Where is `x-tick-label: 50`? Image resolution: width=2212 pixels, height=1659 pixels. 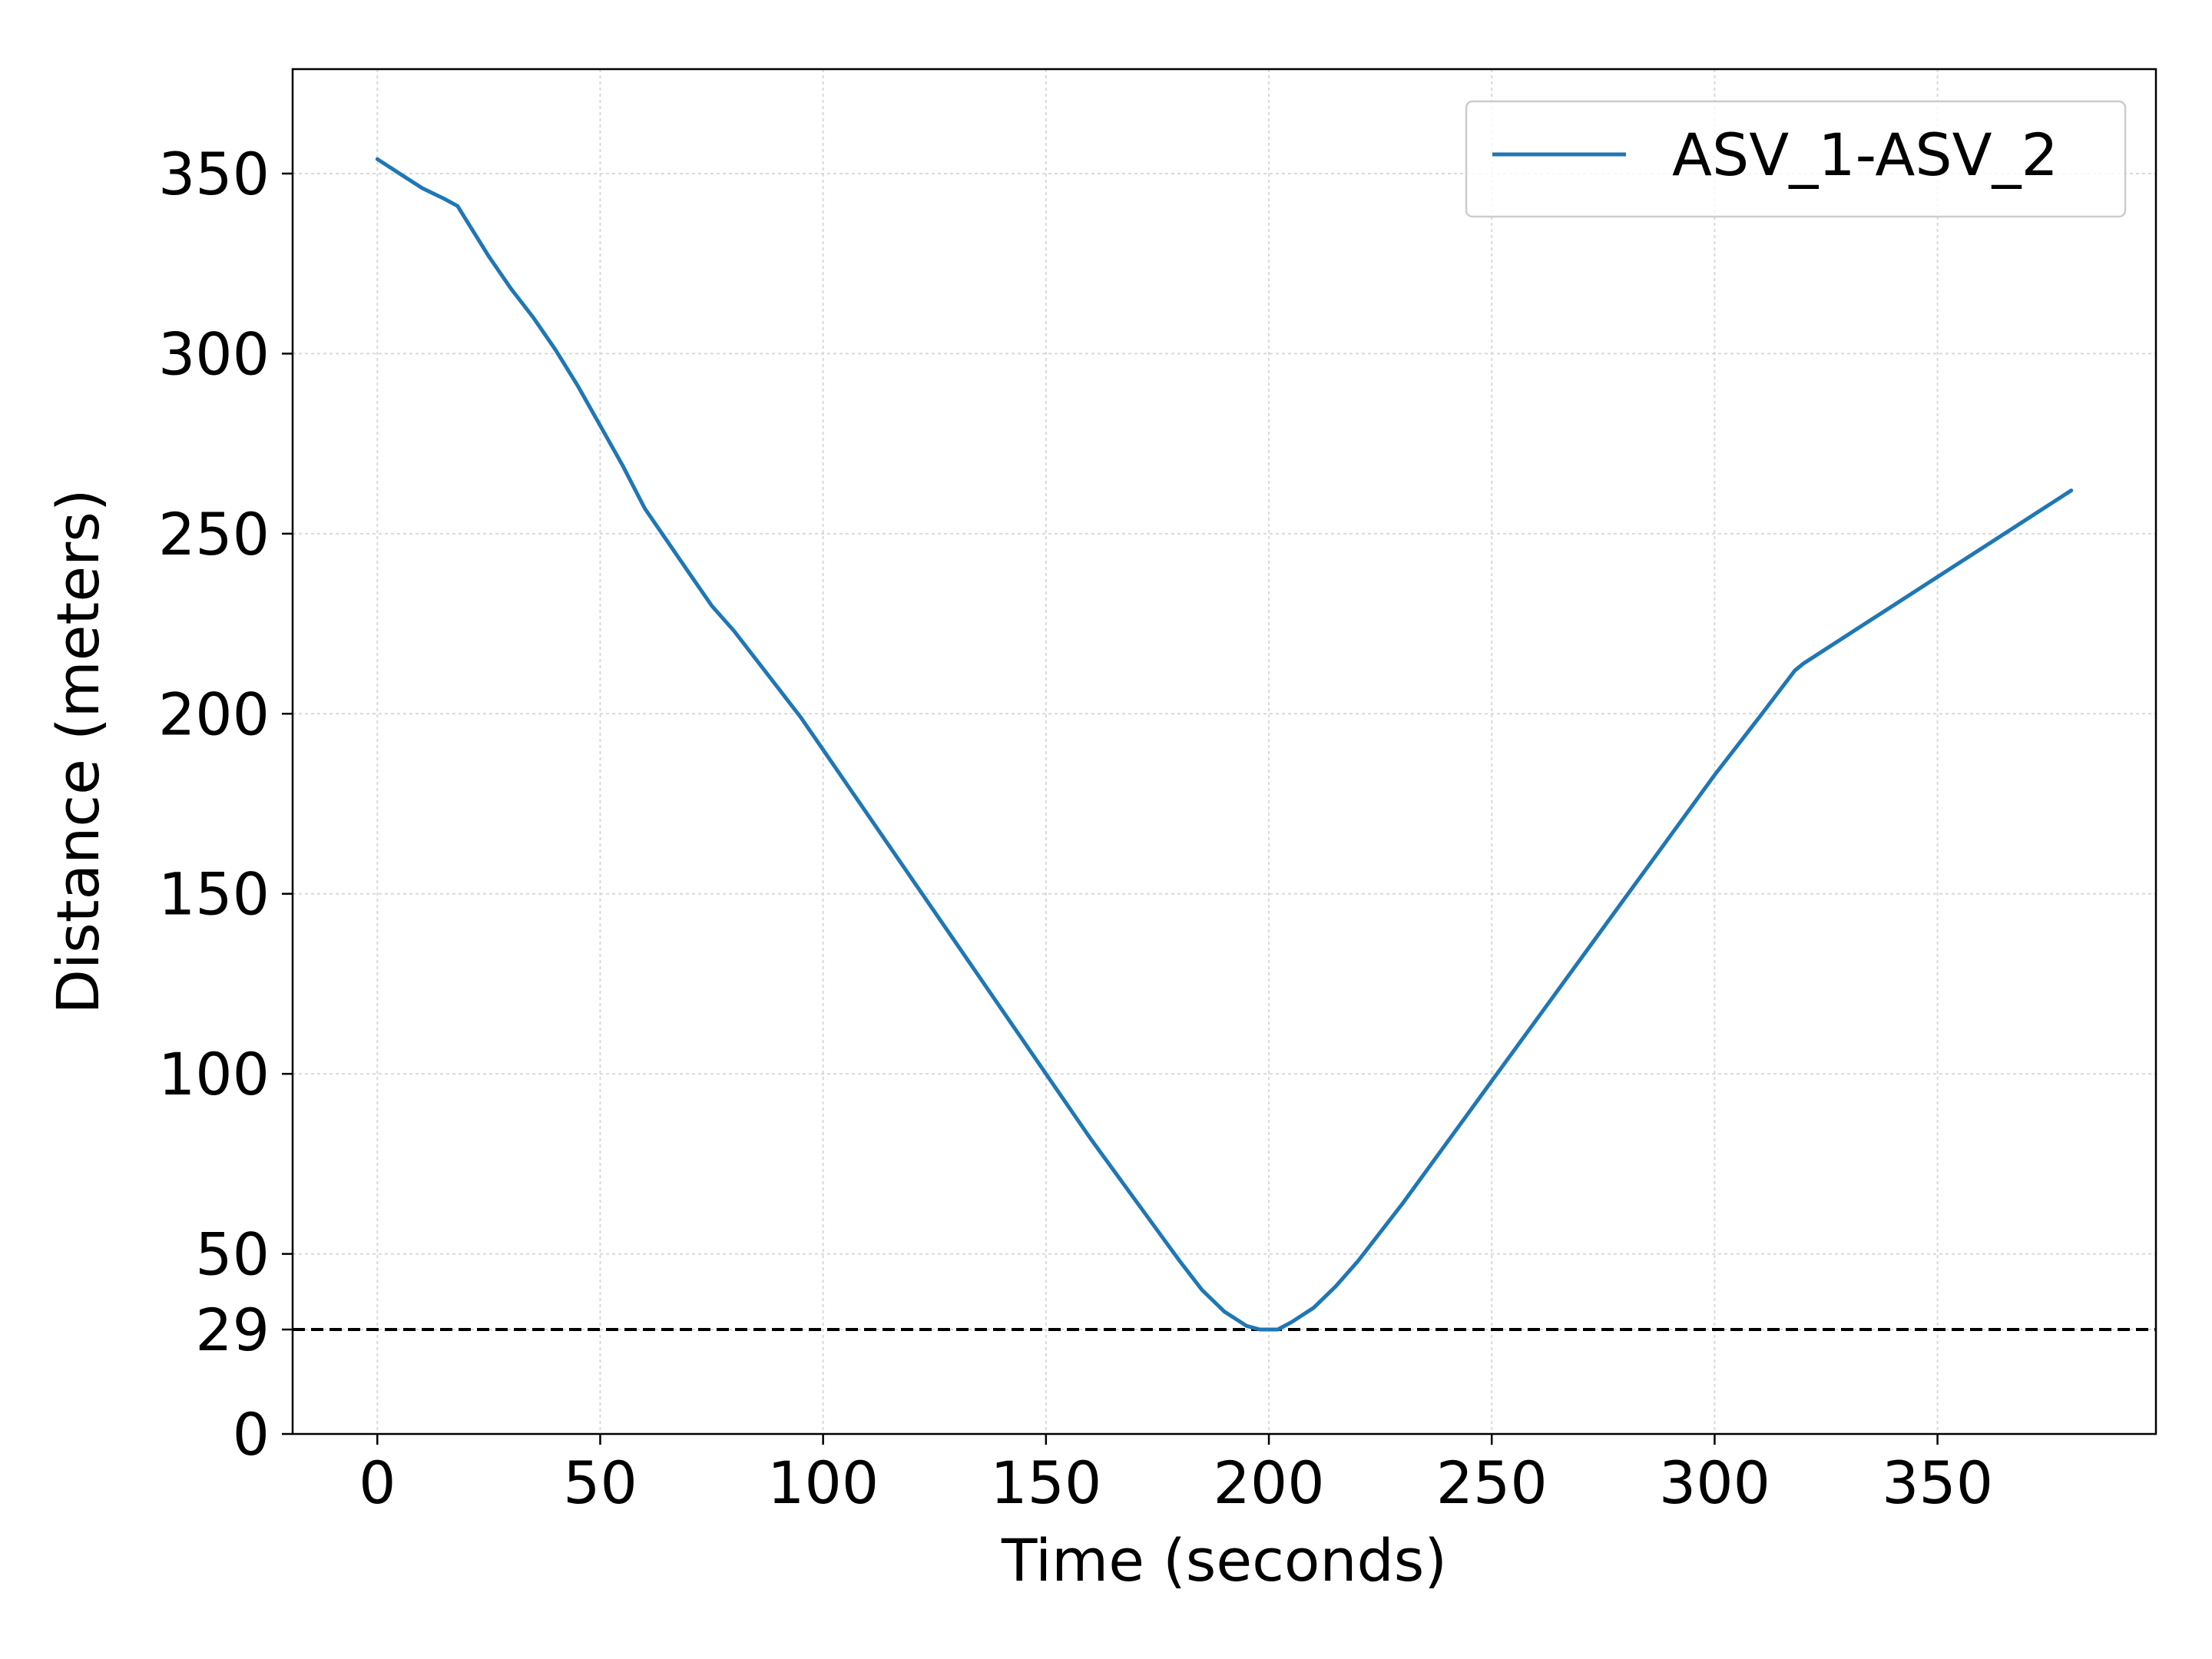 x-tick-label: 50 is located at coordinates (600, 1483).